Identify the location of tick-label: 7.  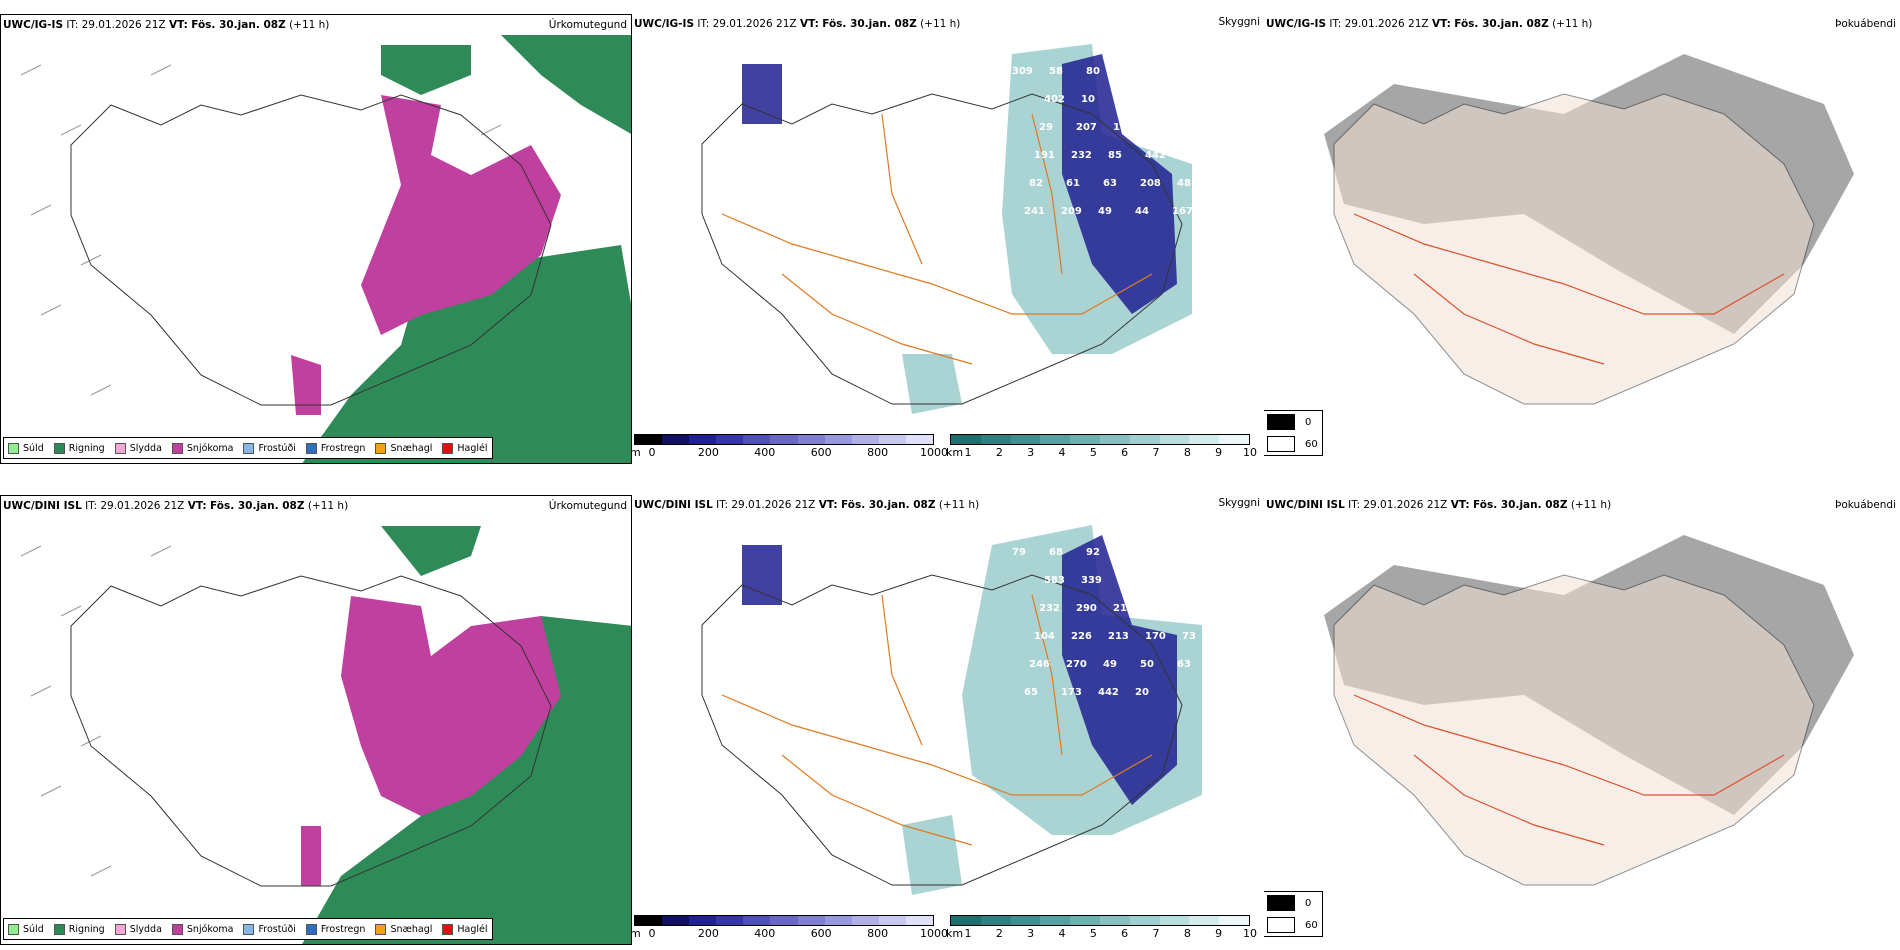
(1156, 933).